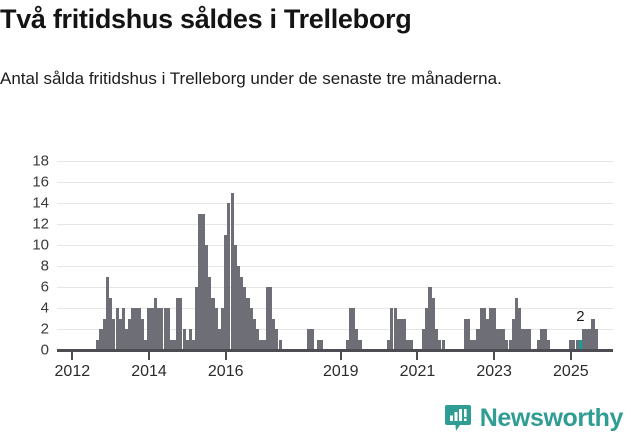  Describe the element at coordinates (44, 329) in the screenshot. I see `y-axis-tick-label: 2` at that location.